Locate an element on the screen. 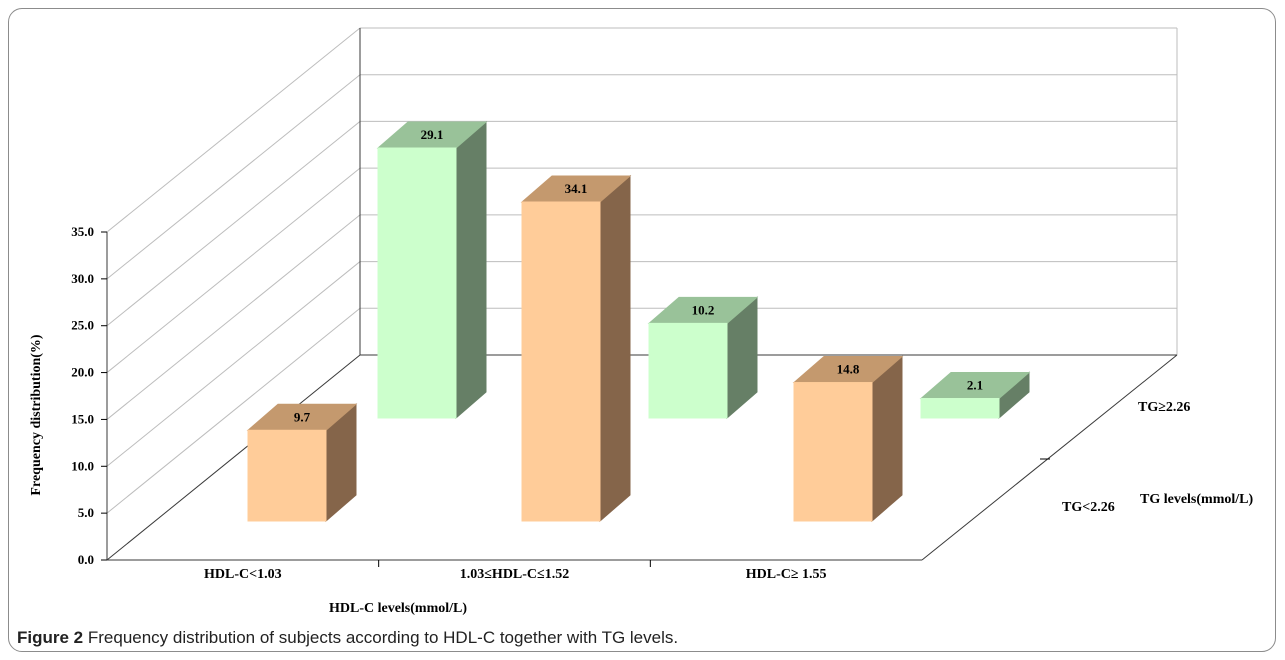 This screenshot has height=660, width=1285. data-label: 29.1 is located at coordinates (432, 134).